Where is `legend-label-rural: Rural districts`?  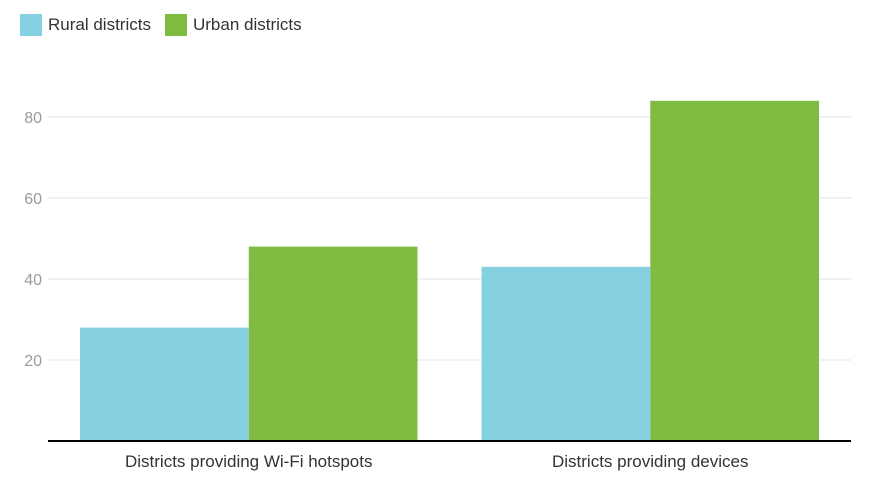
legend-label-rural: Rural districts is located at coordinates (99, 24).